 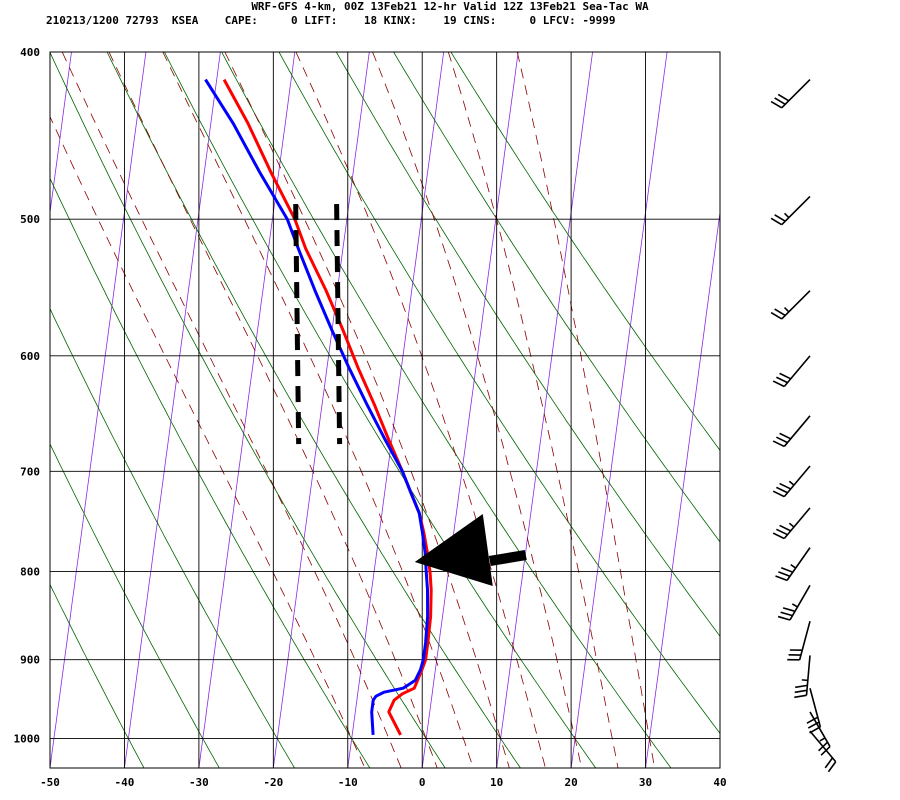 I want to click on x-tick-label: -30, so click(x=199, y=782).